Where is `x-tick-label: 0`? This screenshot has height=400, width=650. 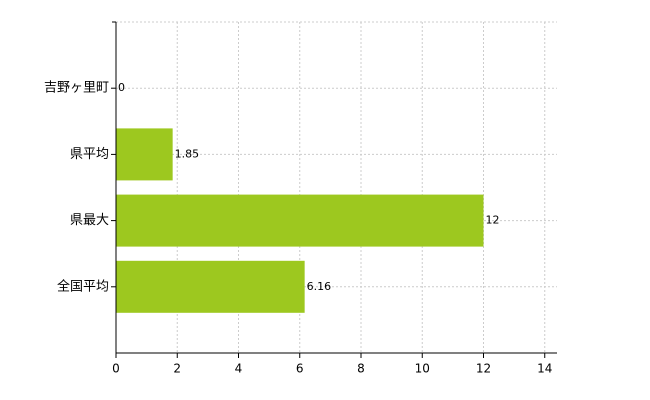
x-tick-label: 0 is located at coordinates (116, 369).